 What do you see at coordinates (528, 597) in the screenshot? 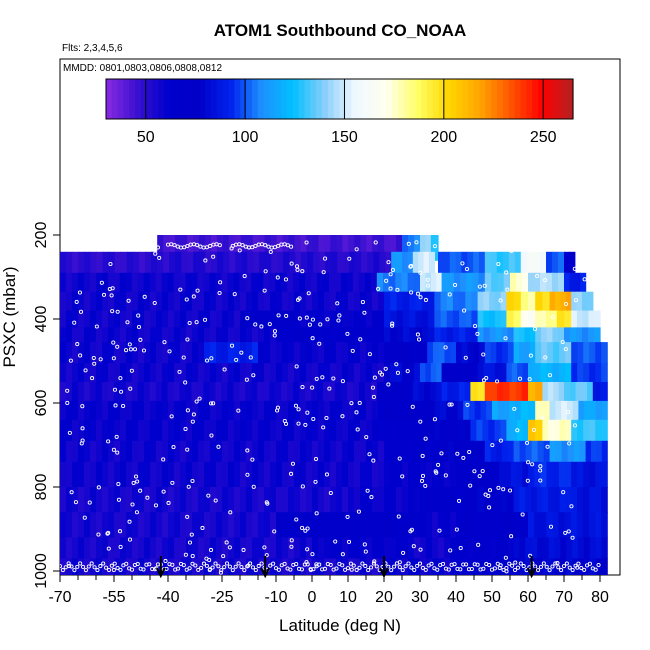
I see `x-tick-label: 60` at bounding box center [528, 597].